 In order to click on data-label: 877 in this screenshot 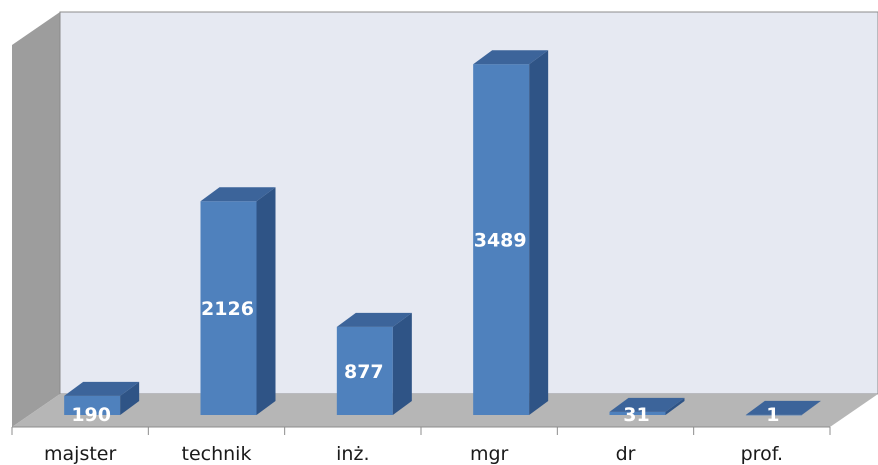, I will do `click(364, 372)`.